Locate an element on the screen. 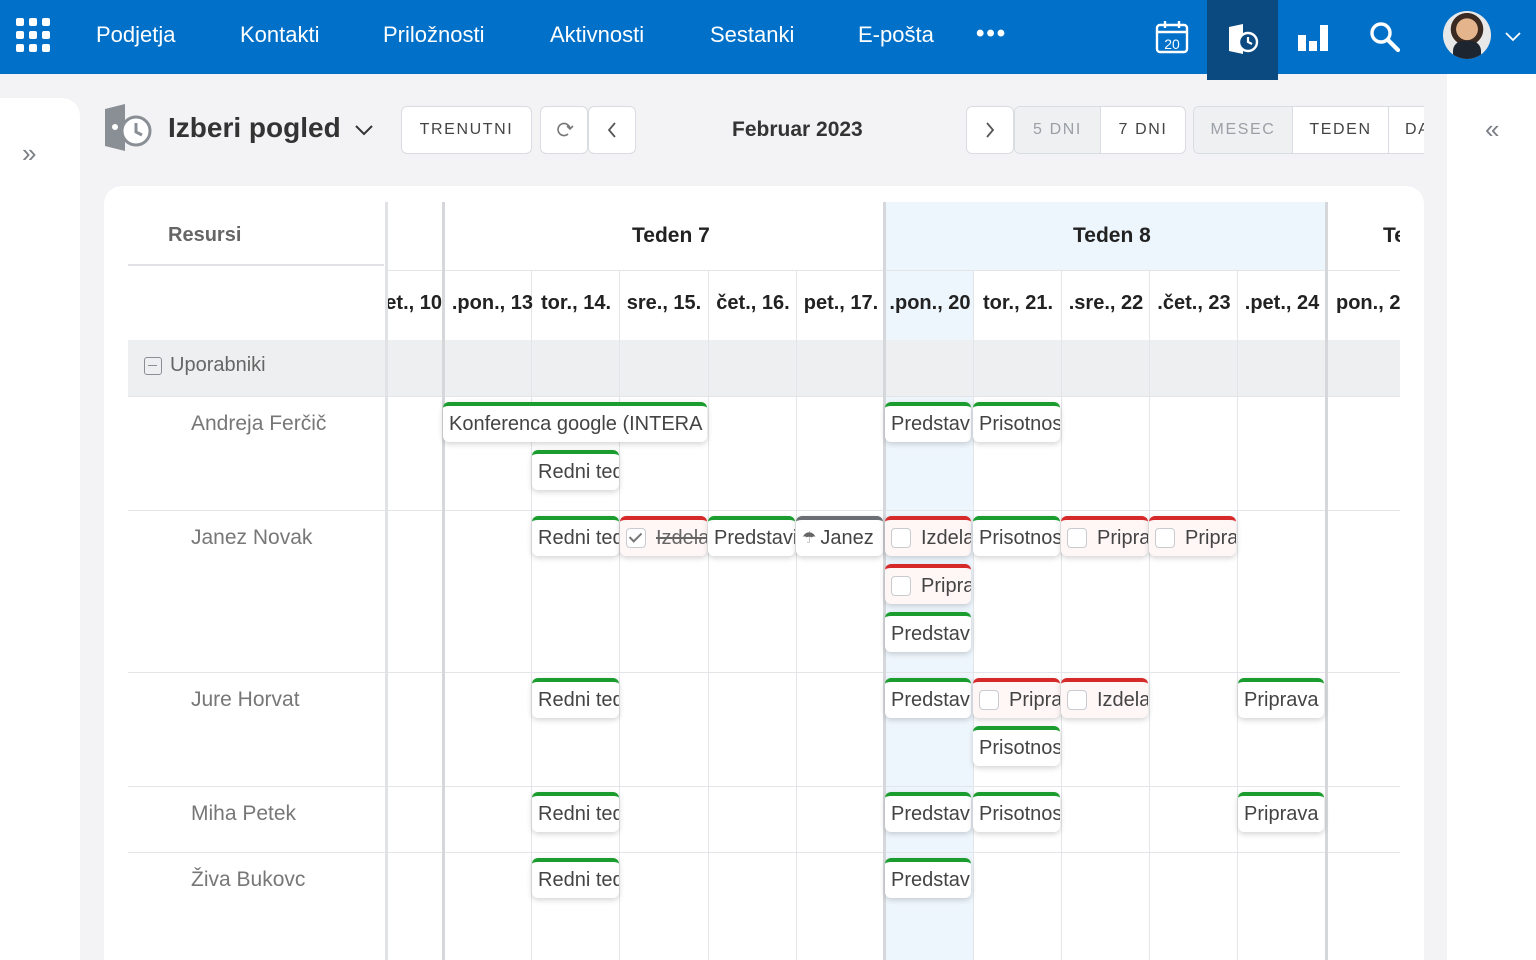  nav-item-priloznosti: Priložnosti is located at coordinates (434, 34).